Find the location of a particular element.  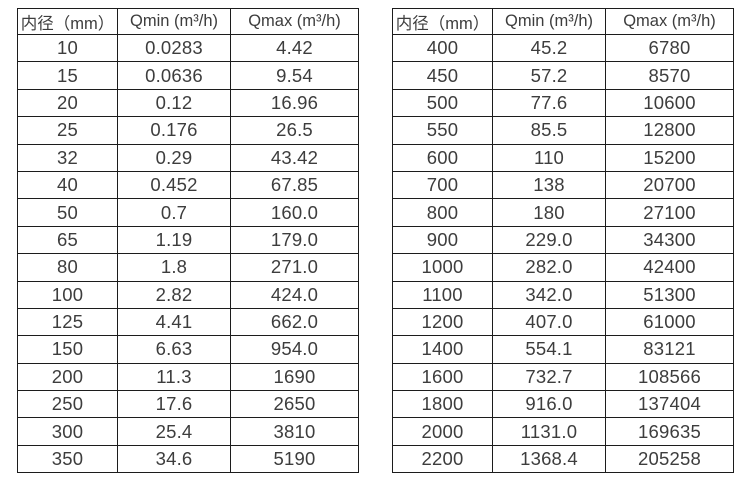

table-cell-diameter: 1600 is located at coordinates (442, 377).